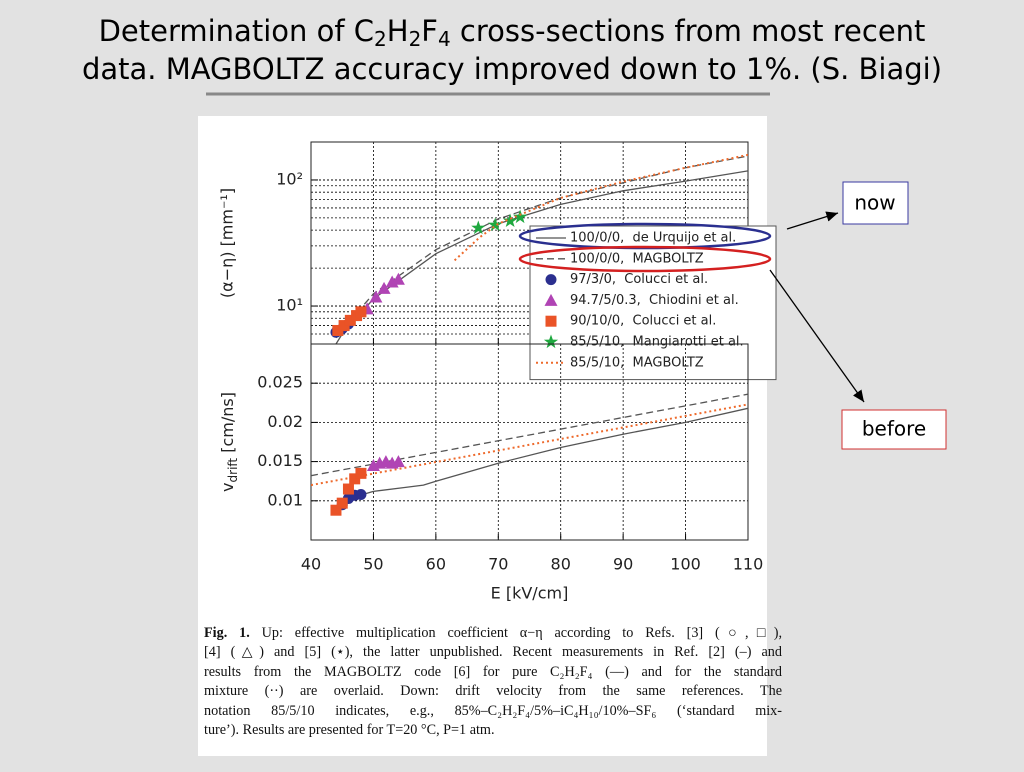 This screenshot has width=1024, height=772. What do you see at coordinates (227, 486) in the screenshot?
I see `y-axis-label-text: v` at bounding box center [227, 486].